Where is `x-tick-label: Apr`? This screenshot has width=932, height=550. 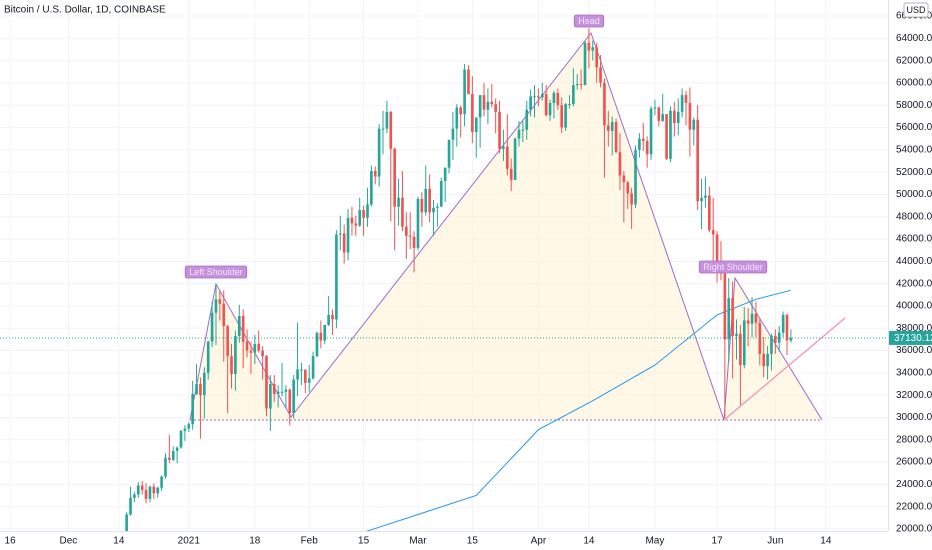
x-tick-label: Apr is located at coordinates (539, 541).